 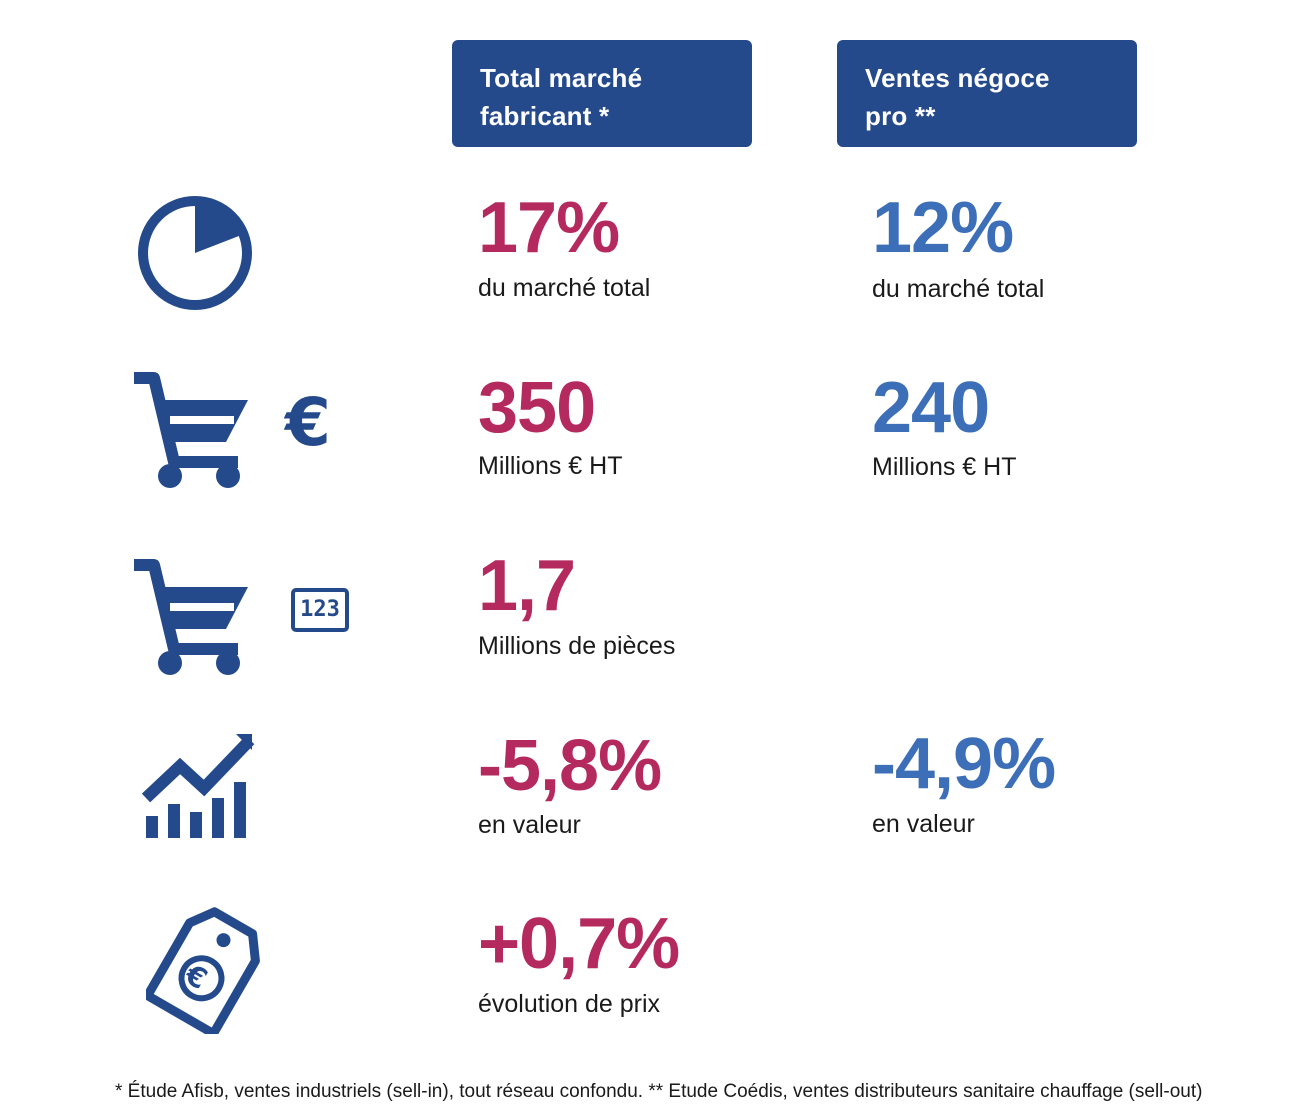 I want to click on header-ventes-negoce-pro: Ventes négoce pro **, so click(x=987, y=93).